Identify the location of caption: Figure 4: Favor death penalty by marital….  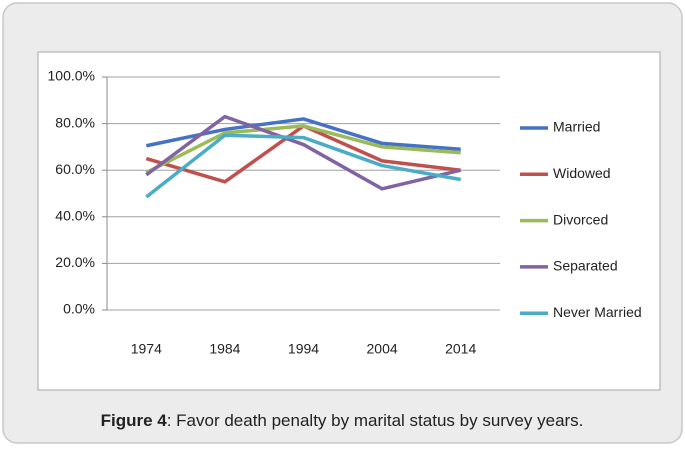
(342, 420).